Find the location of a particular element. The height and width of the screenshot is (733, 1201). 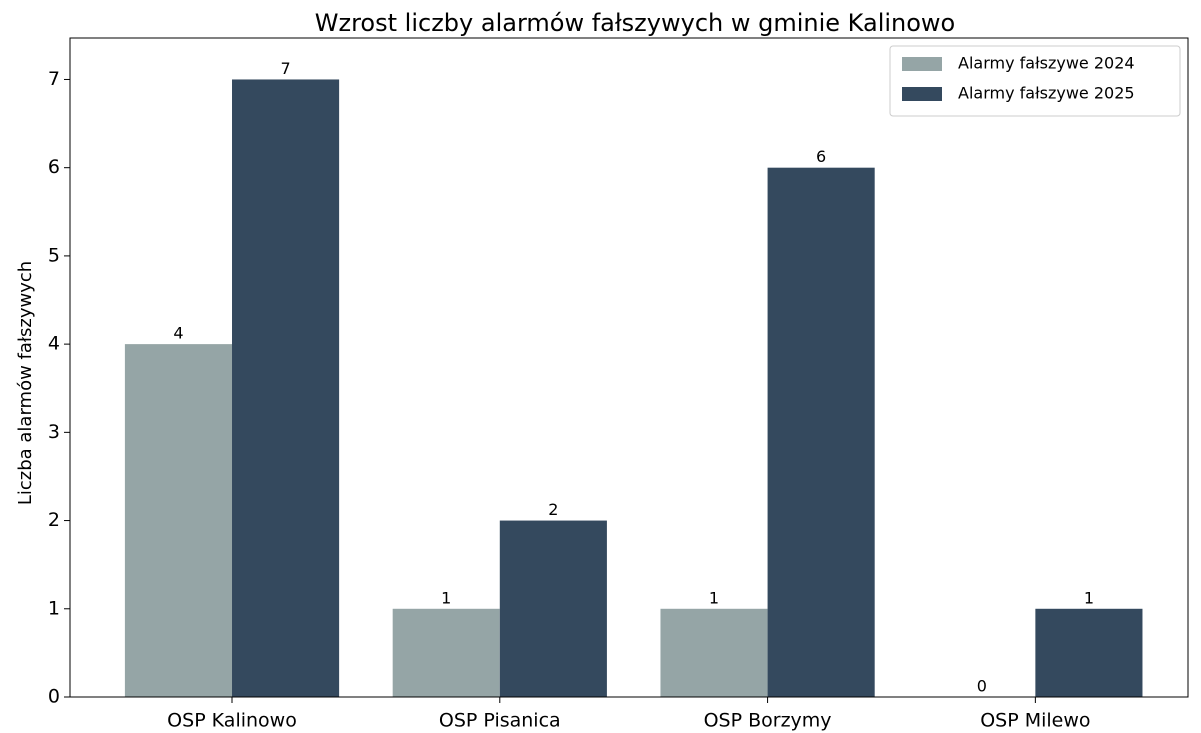

y-tick-label: 2 is located at coordinates (54, 520).